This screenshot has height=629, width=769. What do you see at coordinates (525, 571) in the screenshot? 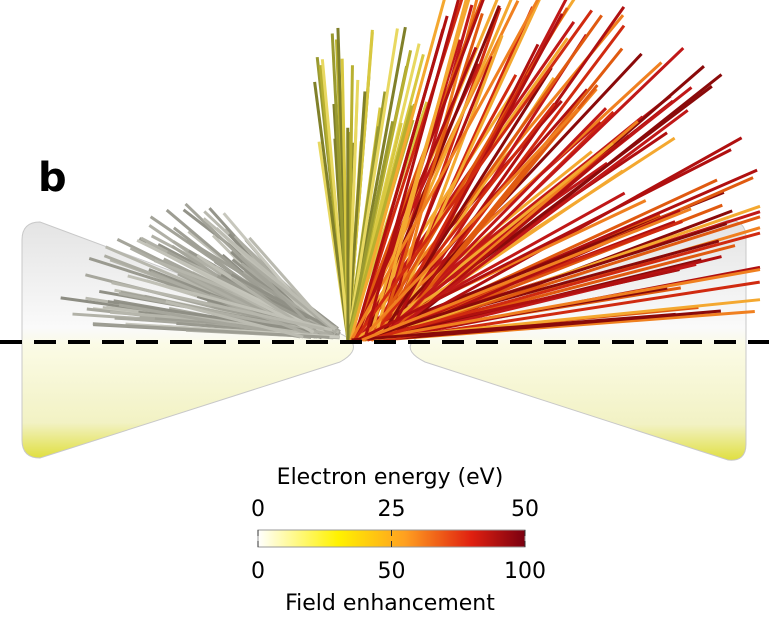
I see `colorbar-tick-label: 100` at bounding box center [525, 571].